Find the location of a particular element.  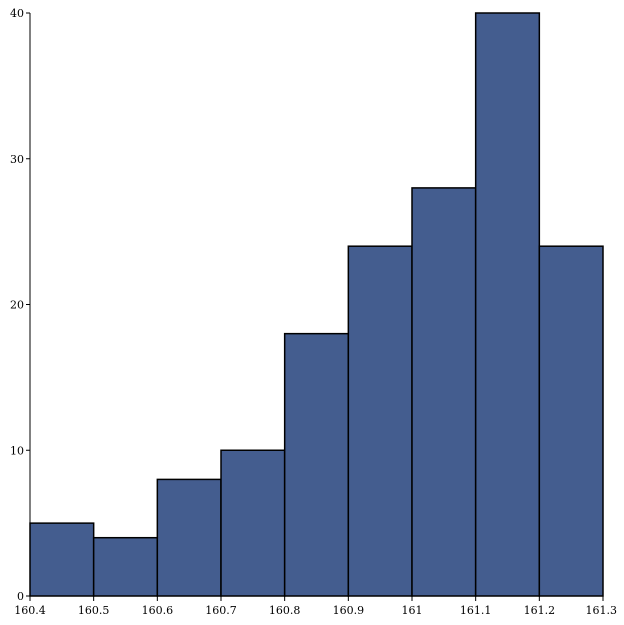

x-tick-label: 160.8 is located at coordinates (285, 610).